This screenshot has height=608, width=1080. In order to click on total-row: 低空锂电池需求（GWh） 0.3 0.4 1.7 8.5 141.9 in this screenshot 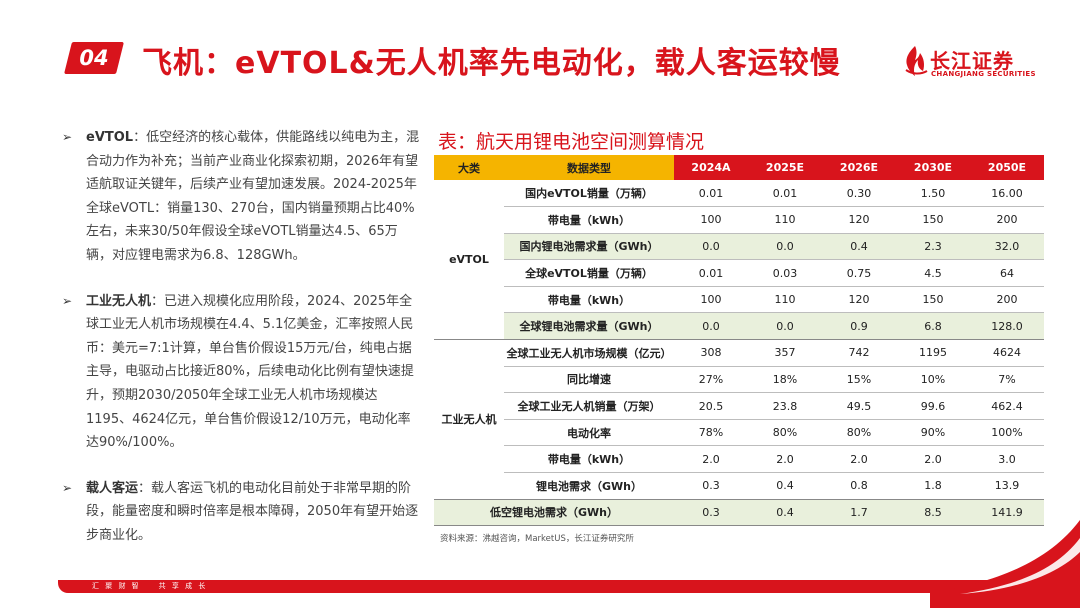, I will do `click(739, 512)`.